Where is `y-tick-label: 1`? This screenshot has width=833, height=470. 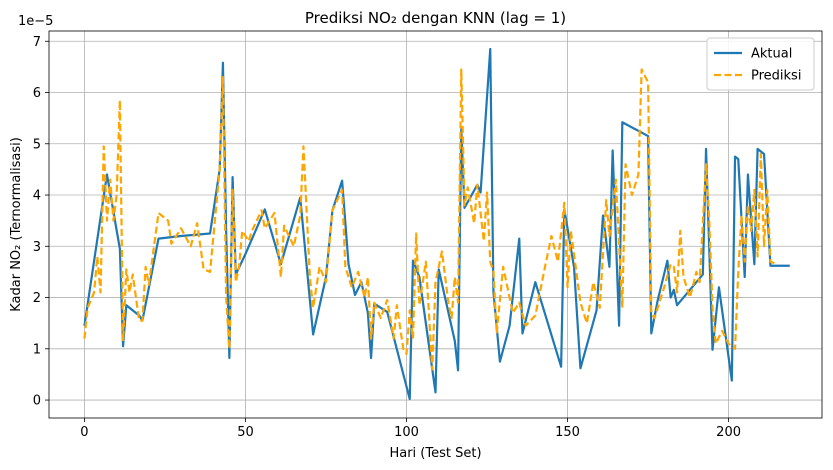 y-tick-label: 1 is located at coordinates (37, 349).